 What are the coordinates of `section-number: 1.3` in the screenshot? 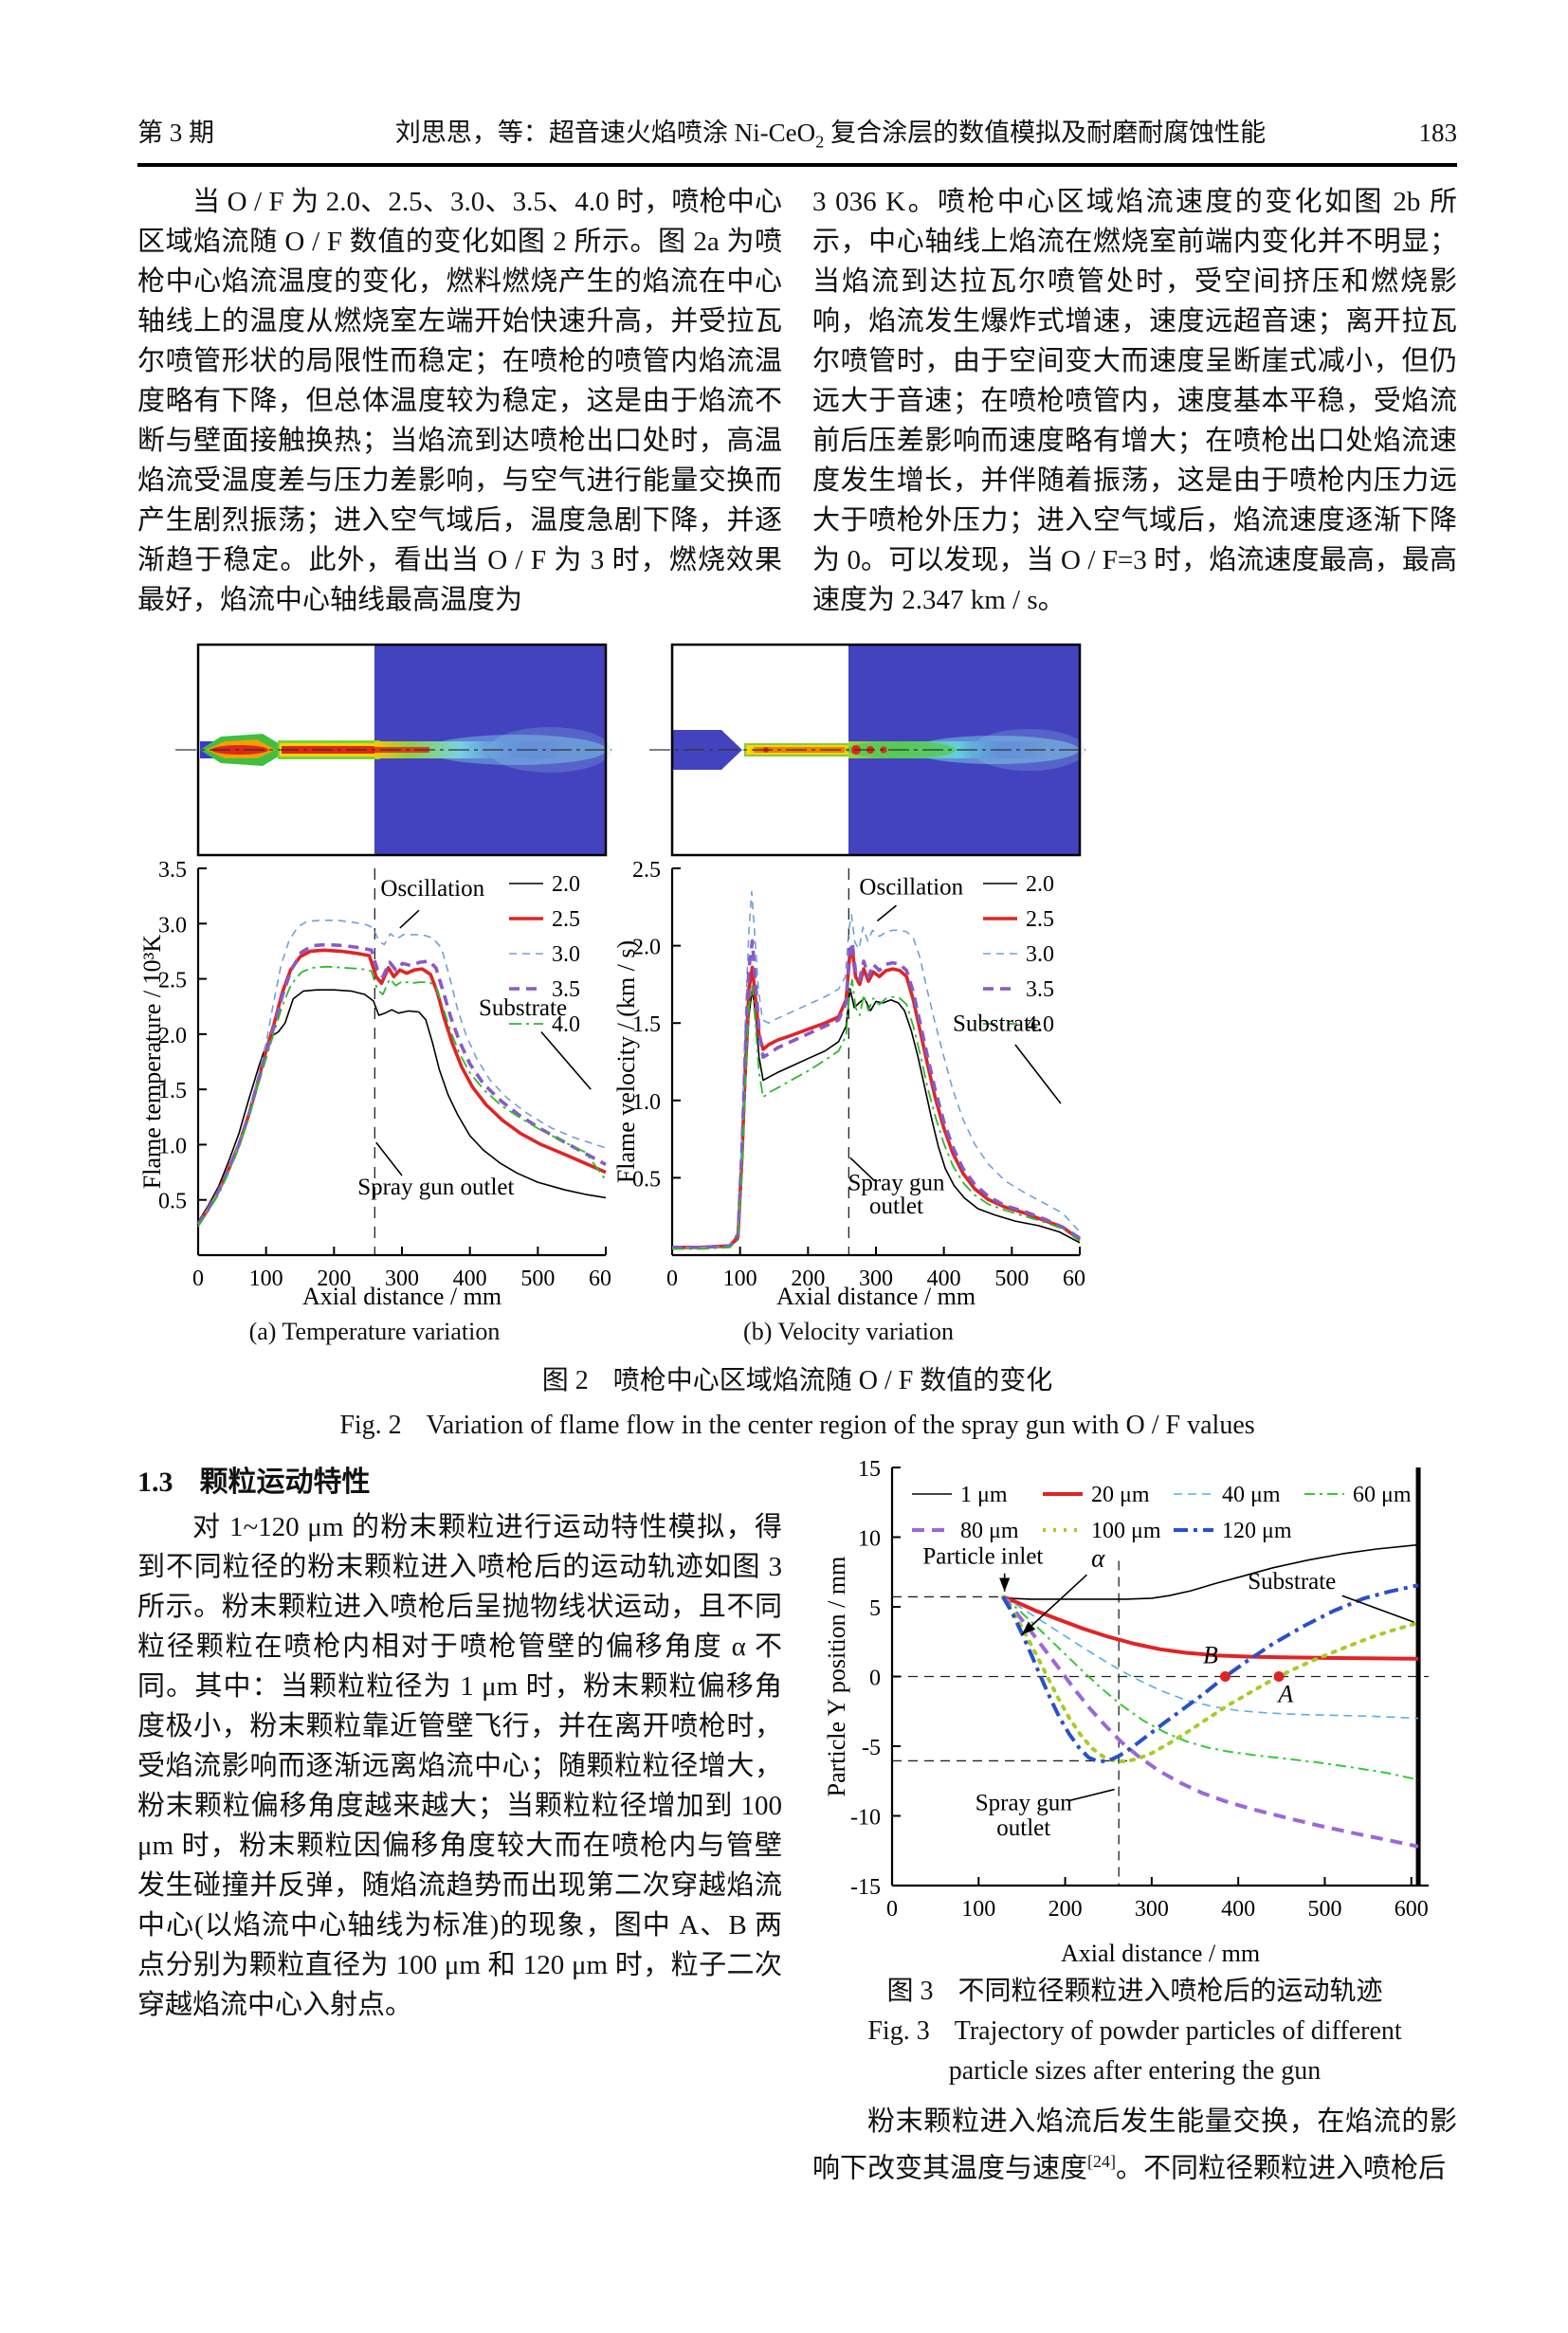 It's located at (155, 1483).